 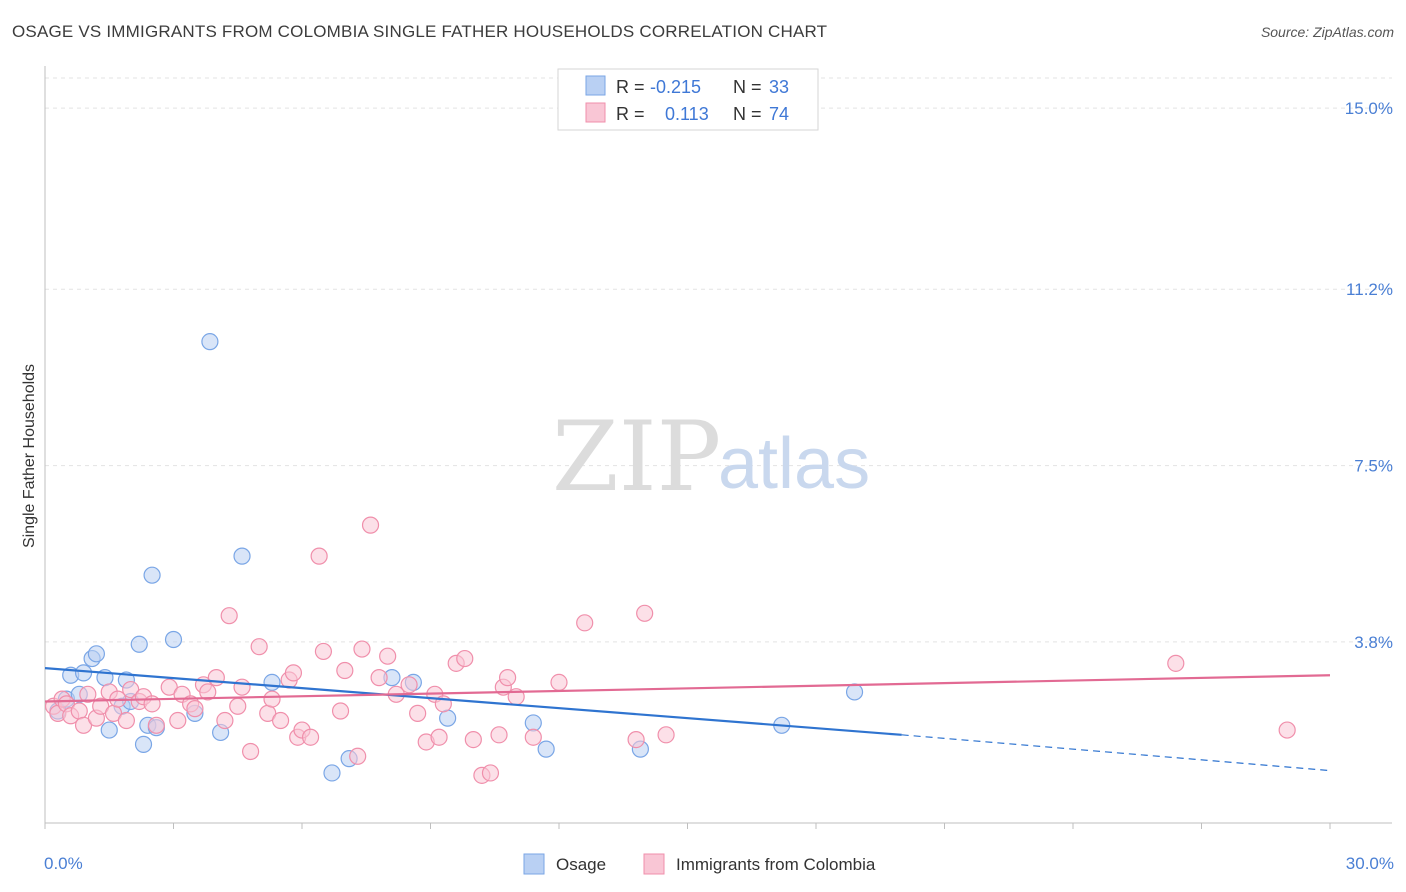 What do you see at coordinates (654, 864) in the screenshot?
I see `bottom-legend-swatch-colombia` at bounding box center [654, 864].